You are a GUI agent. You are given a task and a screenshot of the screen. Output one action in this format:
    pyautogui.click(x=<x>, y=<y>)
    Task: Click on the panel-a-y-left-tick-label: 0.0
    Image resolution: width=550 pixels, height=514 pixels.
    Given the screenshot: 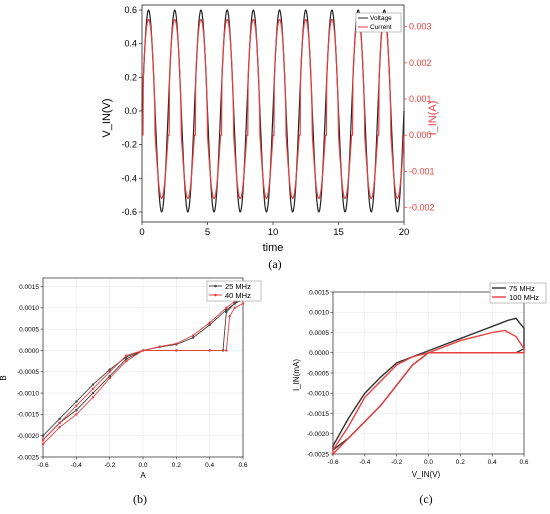 What is the action you would take?
    pyautogui.click(x=130, y=111)
    